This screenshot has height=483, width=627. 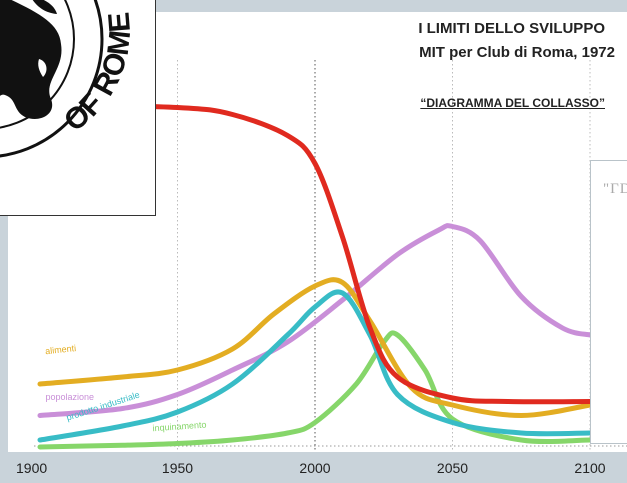 I want to click on inset-text: "ΓD, so click(x=615, y=189).